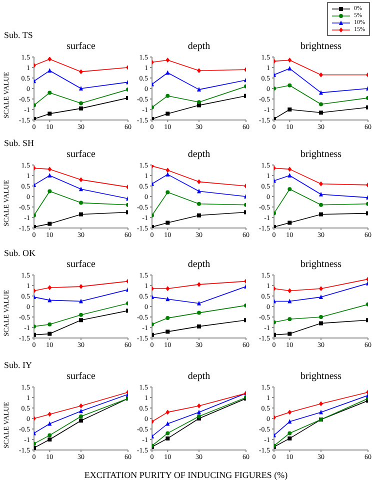  I want to click on x-axis-title: EXCITATION PURITY OF INDUCING FIGURES (%), so click(186, 475).